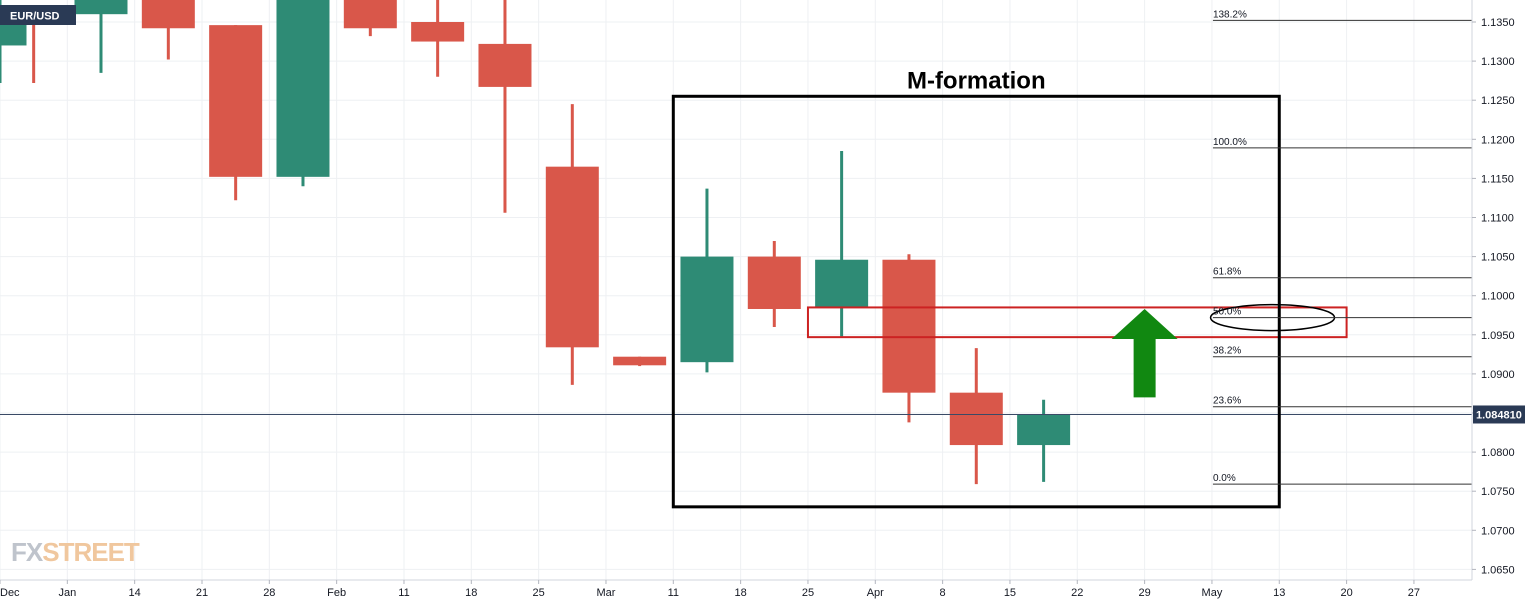 This screenshot has width=1536, height=604. What do you see at coordinates (1498, 336) in the screenshot?
I see `price-tick-label: 1.0950` at bounding box center [1498, 336].